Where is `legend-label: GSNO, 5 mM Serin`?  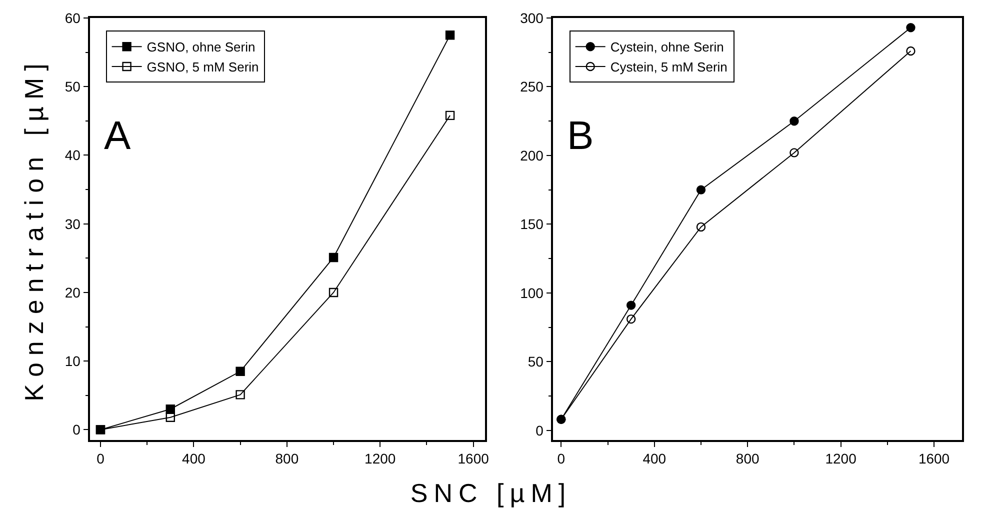
legend-label: GSNO, 5 mM Serin is located at coordinates (202, 67).